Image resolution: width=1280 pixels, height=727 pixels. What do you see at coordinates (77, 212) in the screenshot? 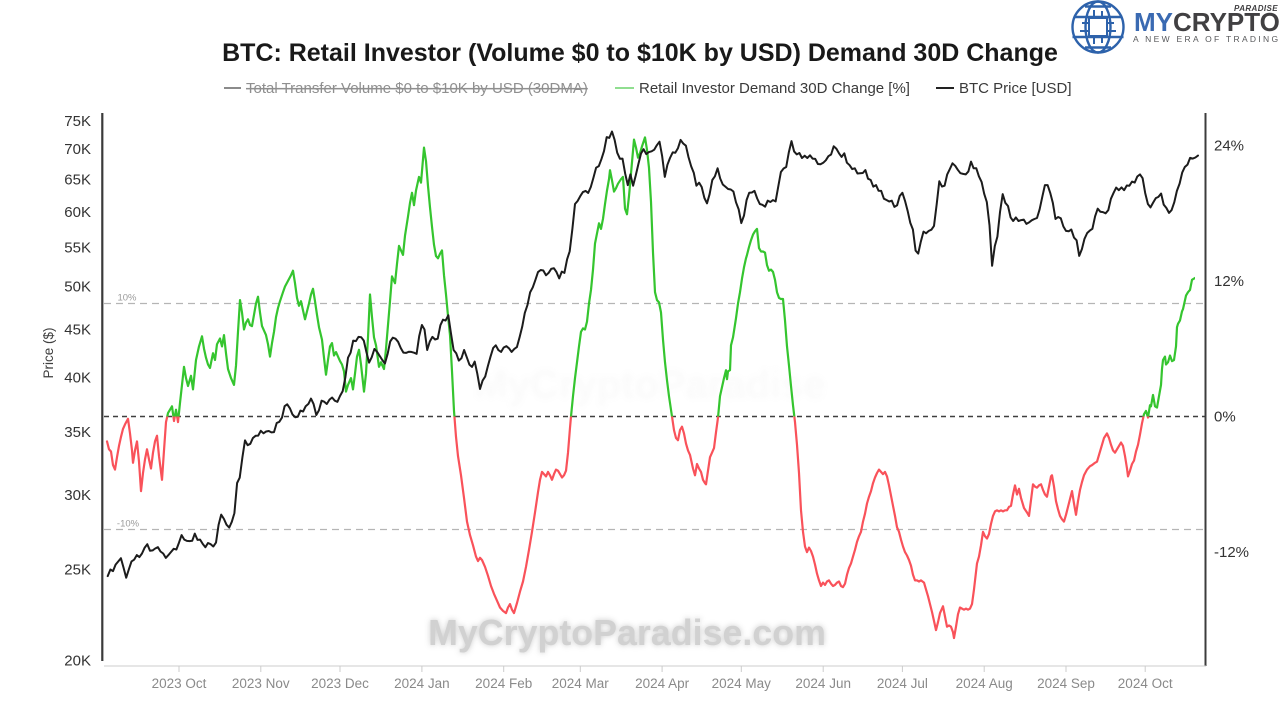
I see `svg-text: 60K` at bounding box center [77, 212].